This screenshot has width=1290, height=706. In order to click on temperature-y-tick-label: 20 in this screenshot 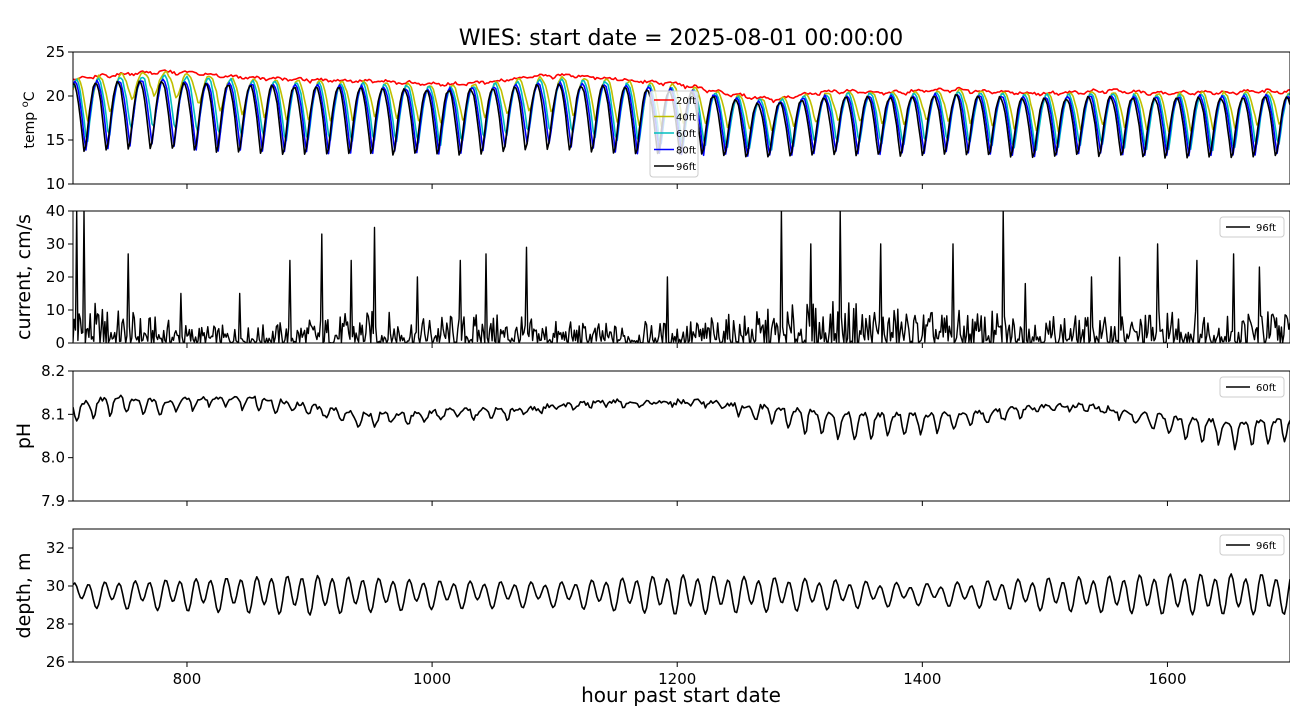, I will do `click(55, 96)`.